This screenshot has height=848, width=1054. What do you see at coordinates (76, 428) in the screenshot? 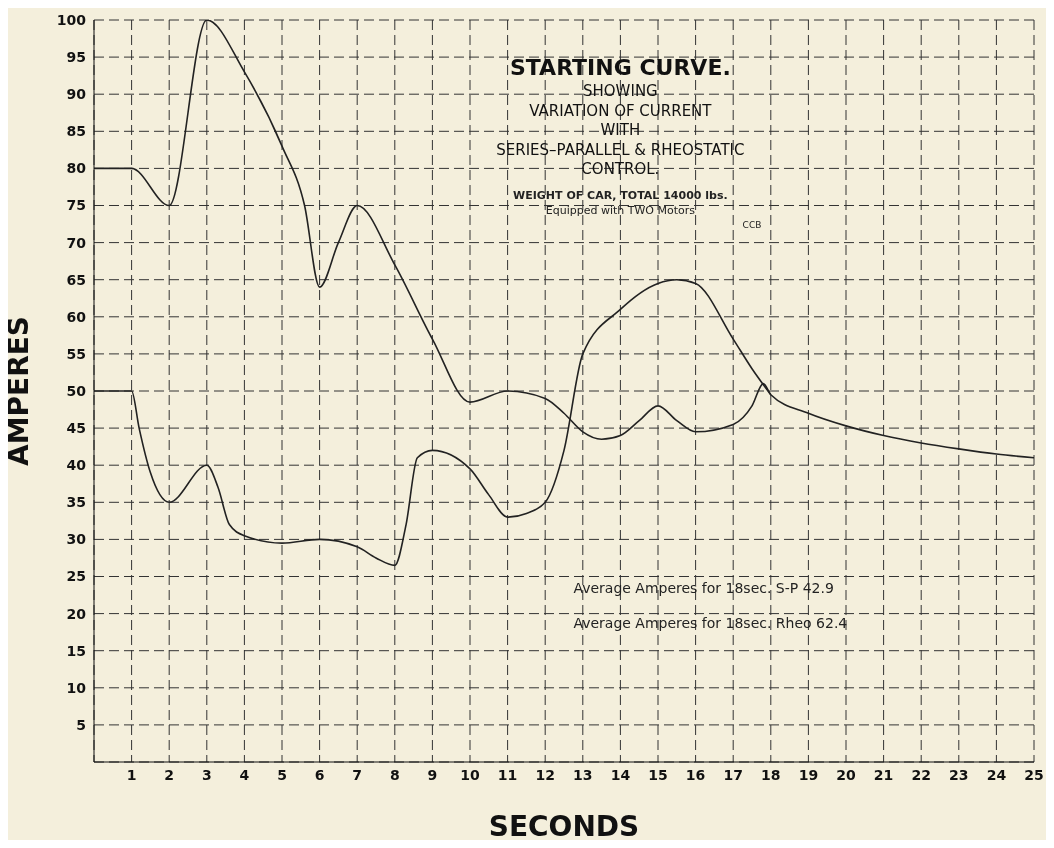
I see `y-tick-label: 45` at bounding box center [76, 428].